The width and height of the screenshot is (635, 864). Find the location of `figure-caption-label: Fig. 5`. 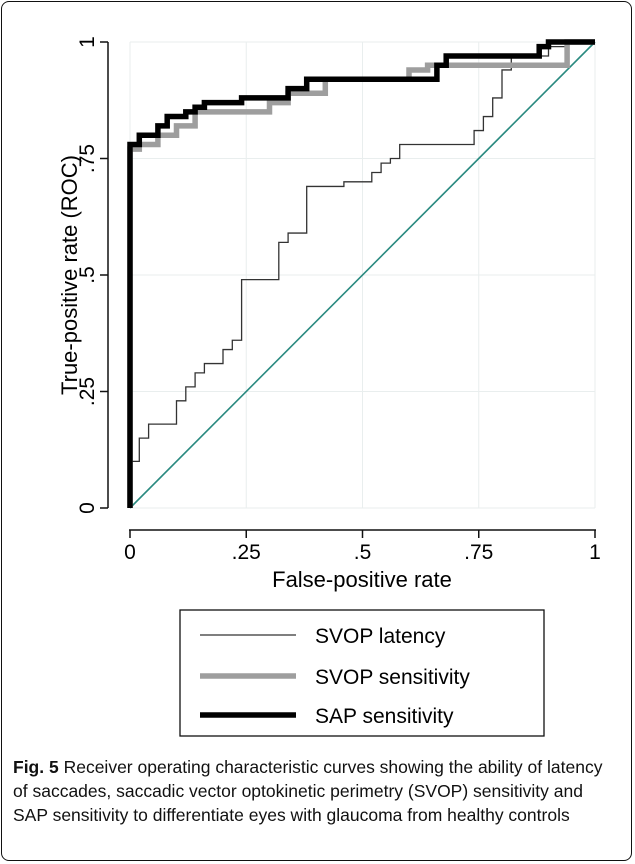

figure-caption-label: Fig. 5 is located at coordinates (36, 767).